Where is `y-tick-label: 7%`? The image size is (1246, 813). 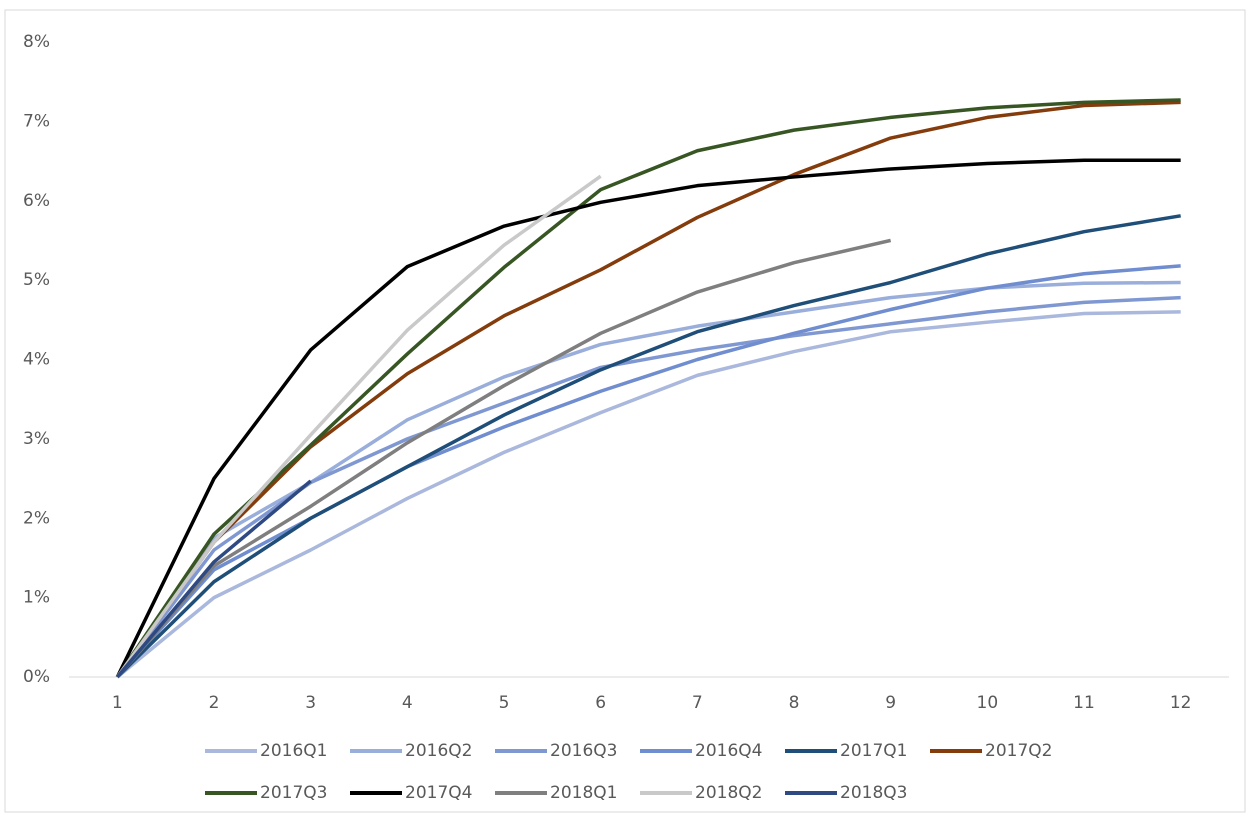 y-tick-label: 7% is located at coordinates (36, 121).